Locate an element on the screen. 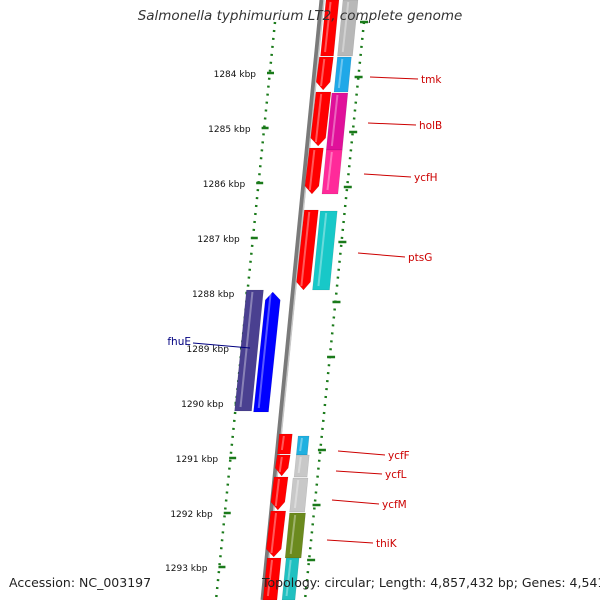 Image resolution: width=600 pixels, height=604 pixels. gene-label-thiK: thiK is located at coordinates (387, 544).